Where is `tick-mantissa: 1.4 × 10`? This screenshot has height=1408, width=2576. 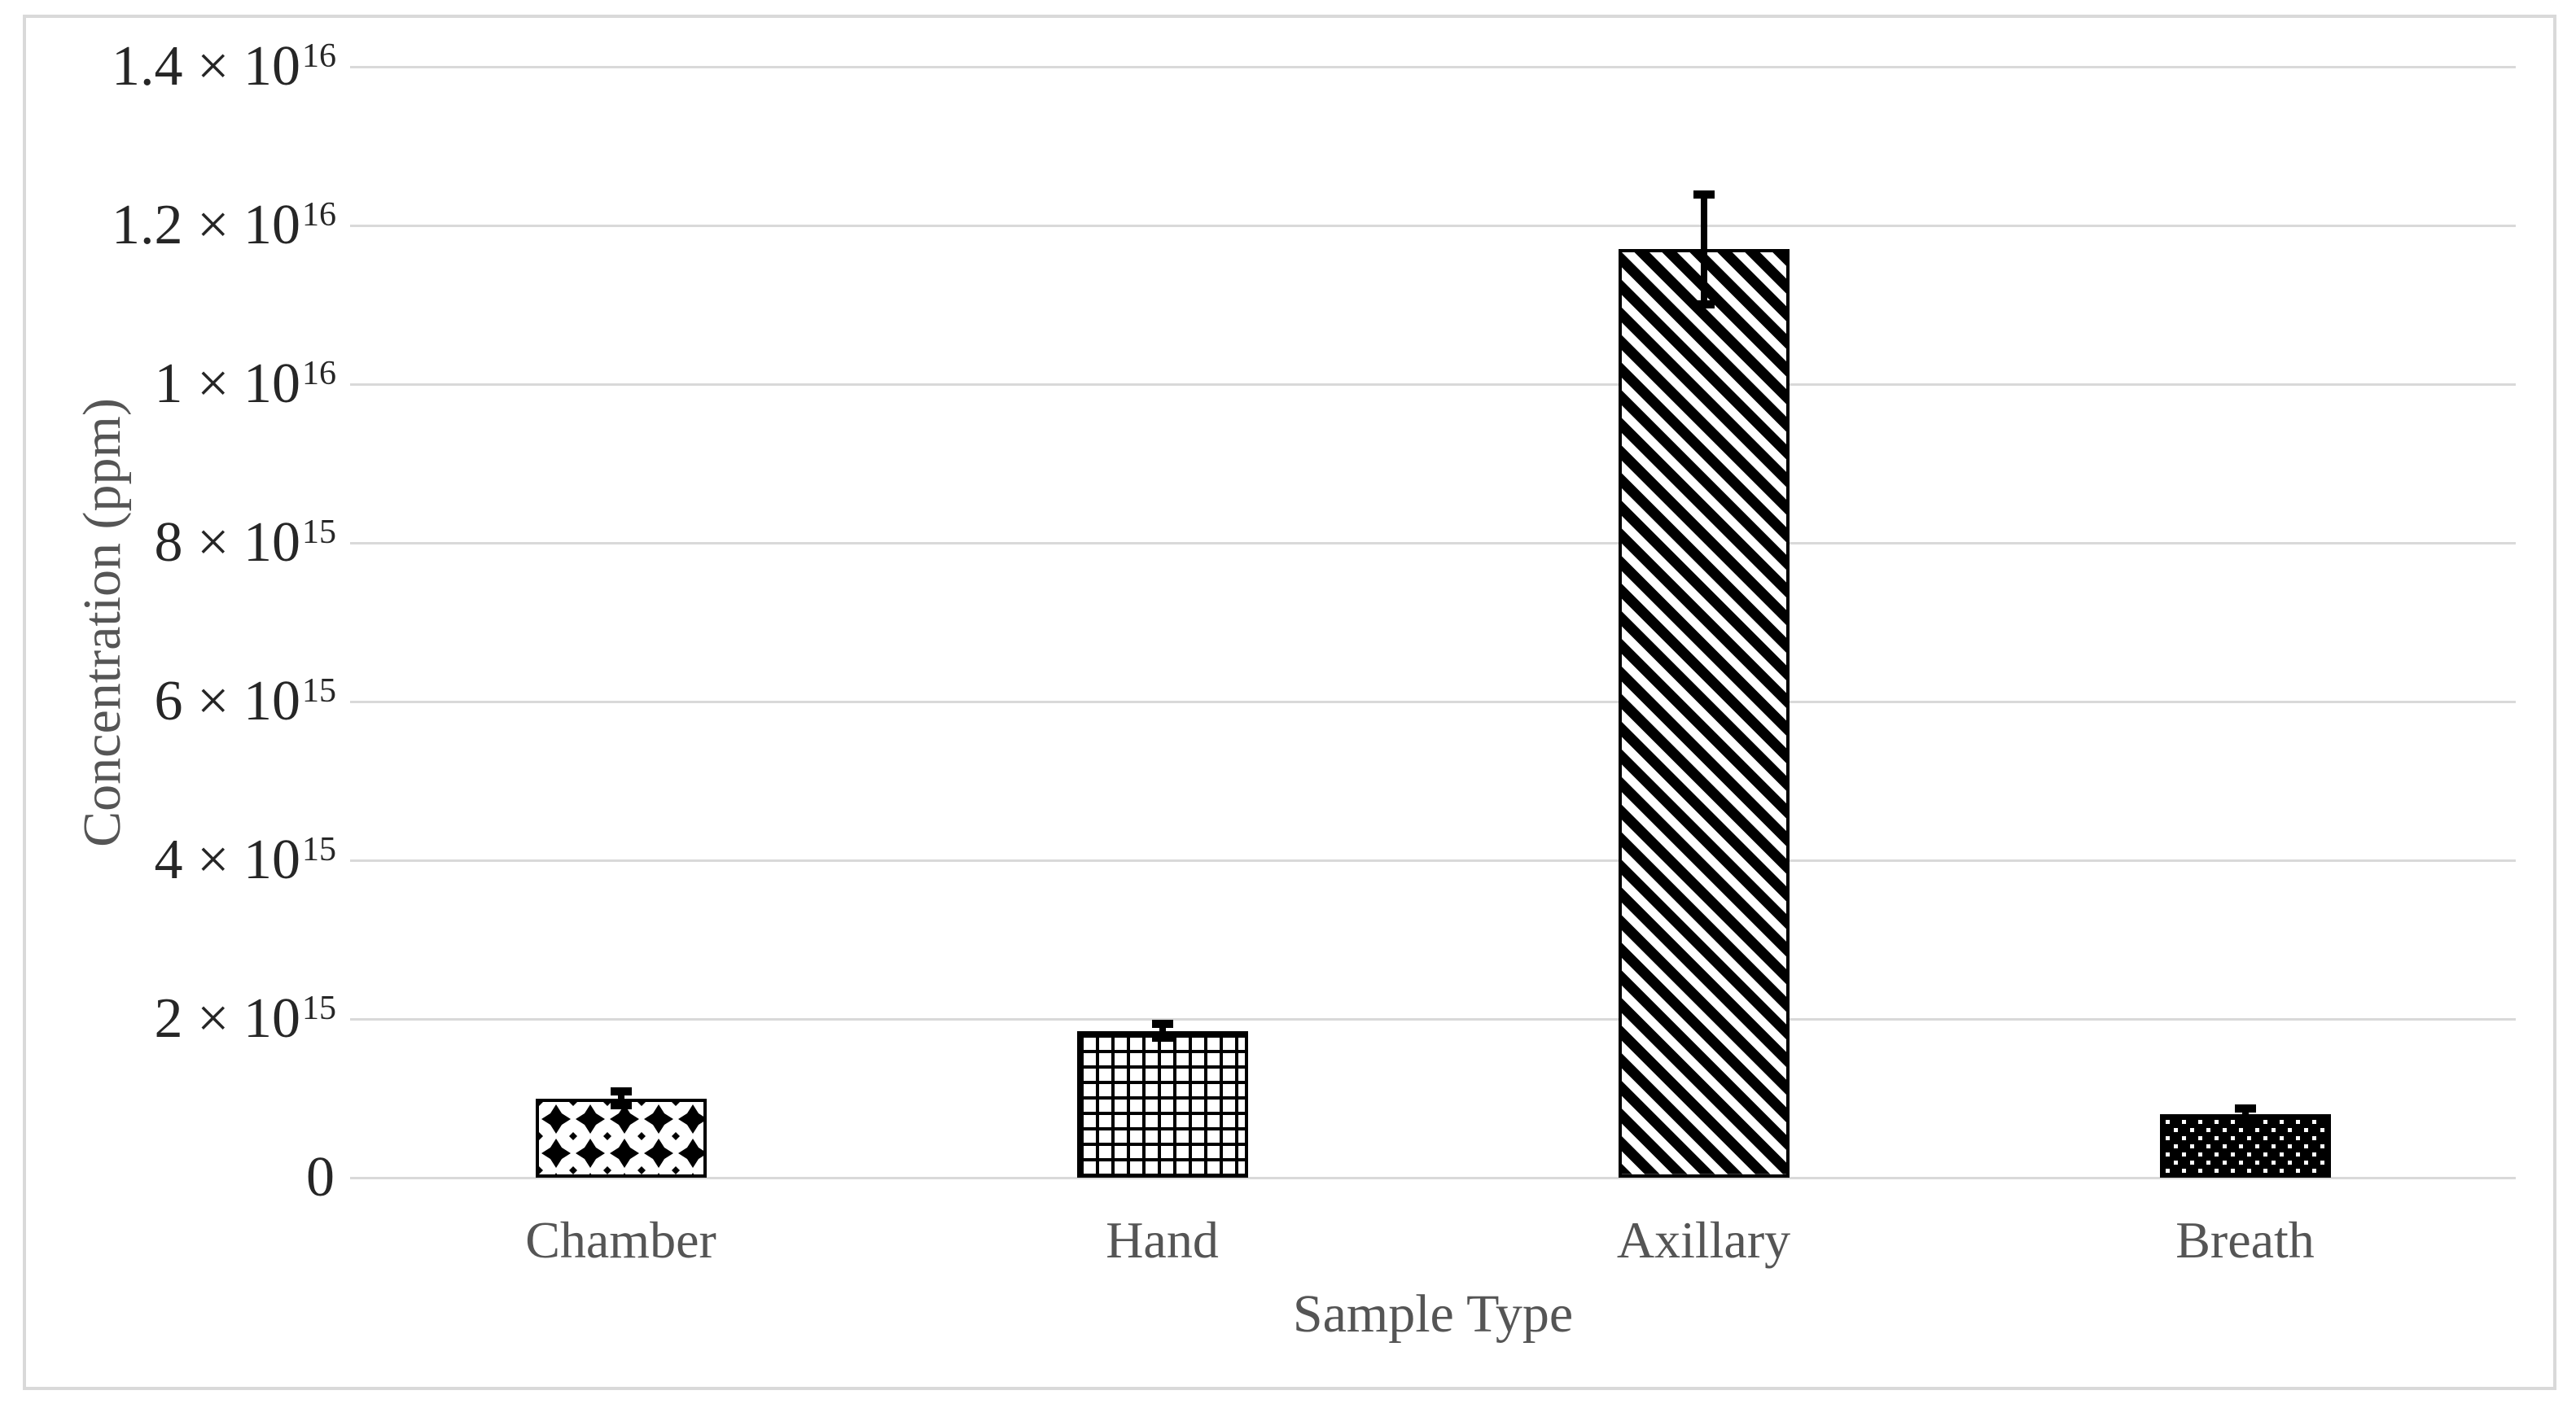
tick-mantissa: 1.4 × 10 is located at coordinates (206, 66).